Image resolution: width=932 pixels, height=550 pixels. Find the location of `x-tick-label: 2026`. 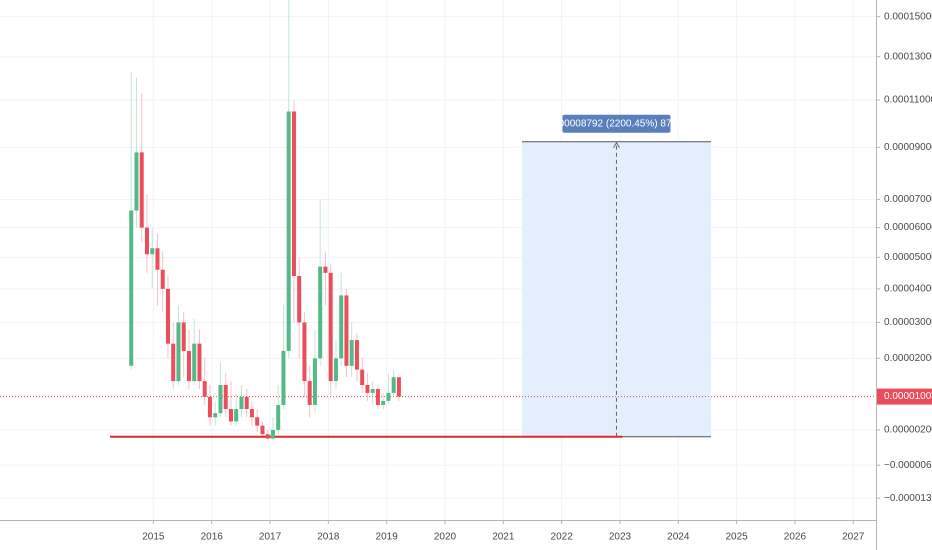

x-tick-label: 2026 is located at coordinates (795, 537).